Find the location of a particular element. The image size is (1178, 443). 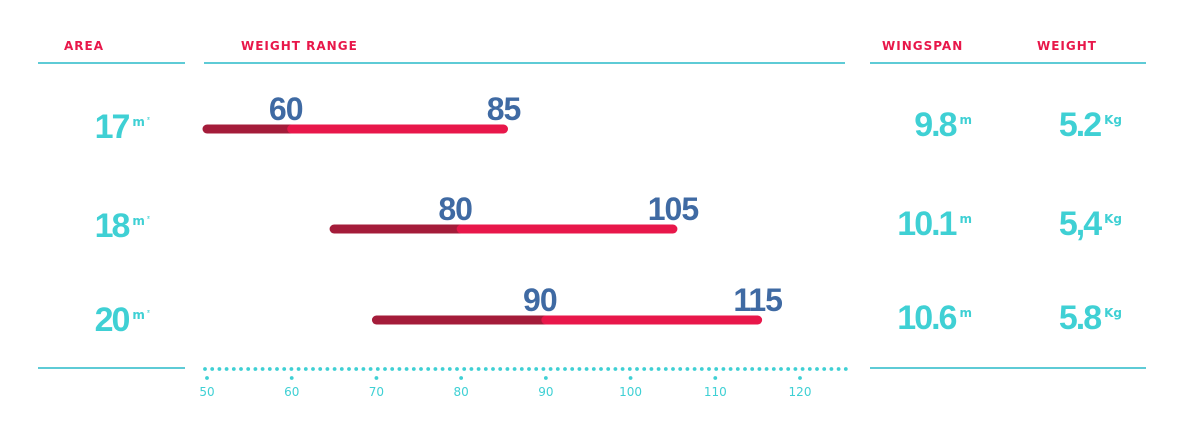

tick-label: 60 is located at coordinates (291, 392).